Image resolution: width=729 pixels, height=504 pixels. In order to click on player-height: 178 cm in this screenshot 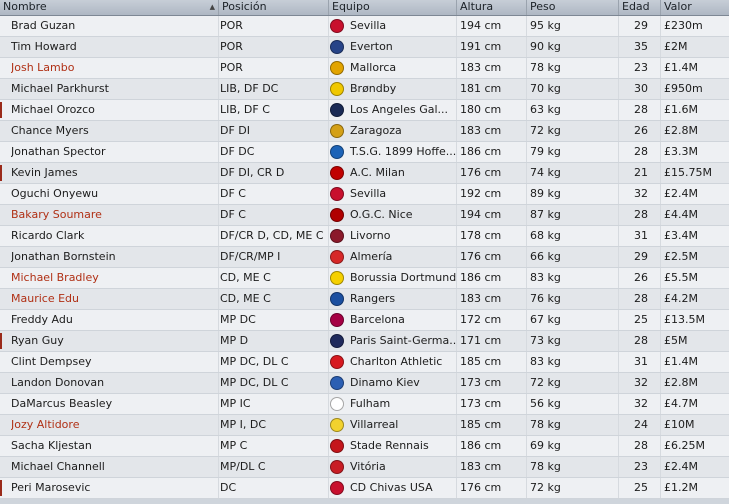, I will do `click(481, 235)`.